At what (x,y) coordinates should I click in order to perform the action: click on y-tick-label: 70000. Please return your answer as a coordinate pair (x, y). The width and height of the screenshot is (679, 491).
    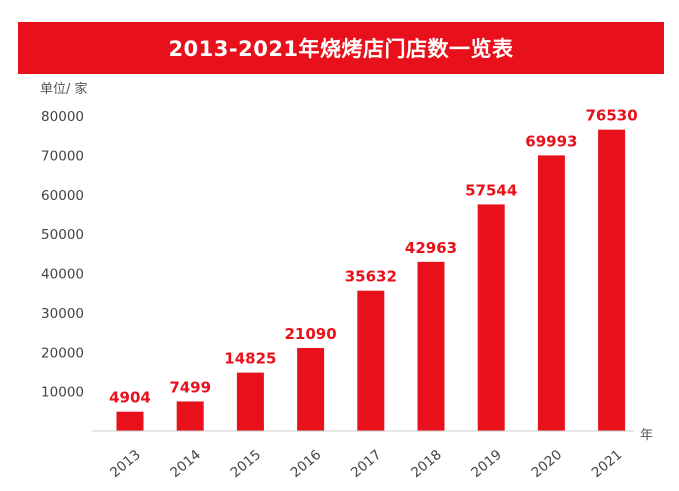
    Looking at the image, I should click on (62, 156).